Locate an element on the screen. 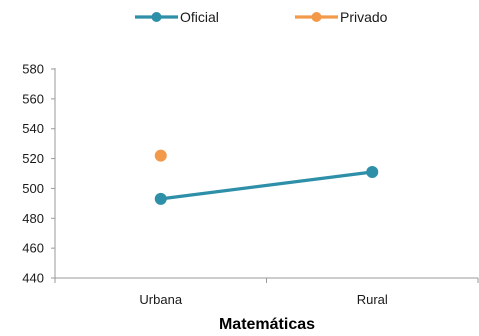 Image resolution: width=479 pixels, height=336 pixels. x-axis-label: Matemáticas is located at coordinates (267, 324).